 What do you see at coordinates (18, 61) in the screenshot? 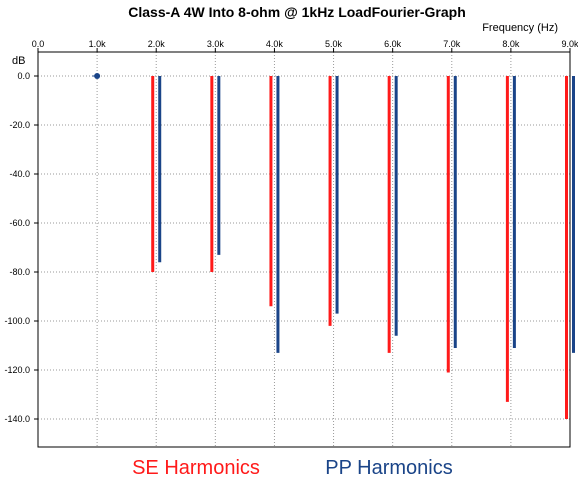
I see `y-axis-label: dB` at bounding box center [18, 61].